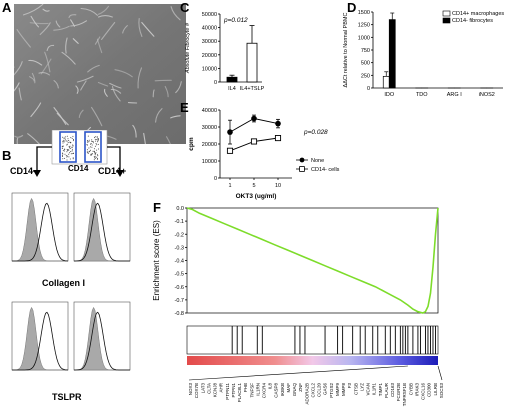  Describe the element at coordinates (312, 260) in the screenshot. I see `f-es-curve` at that location.